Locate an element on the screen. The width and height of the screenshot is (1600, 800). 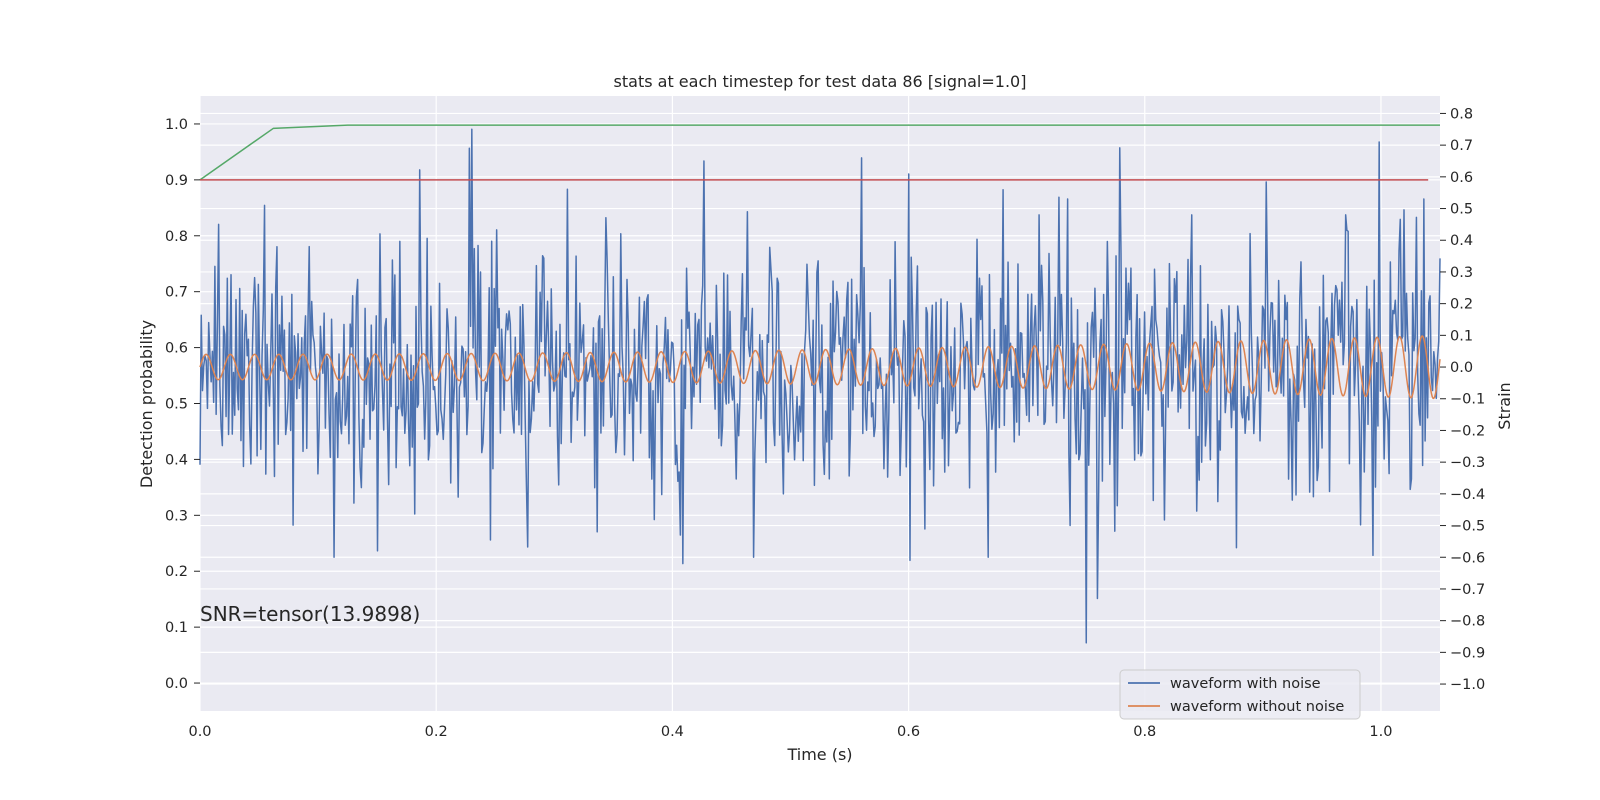
y-tick-label: 1.0 is located at coordinates (176, 125).